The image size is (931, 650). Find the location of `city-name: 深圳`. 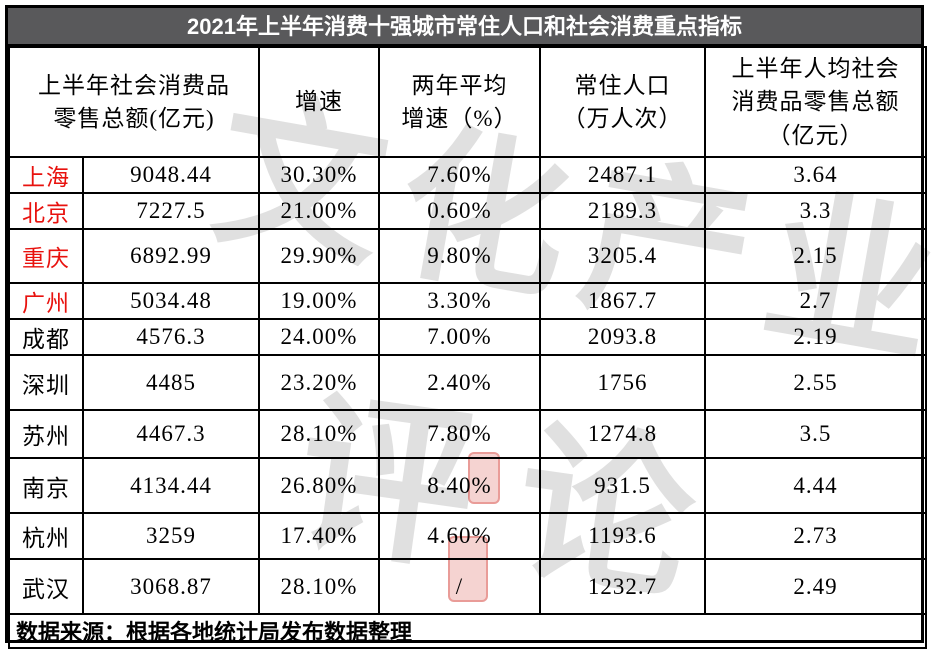

city-name: 深圳 is located at coordinates (46, 382).